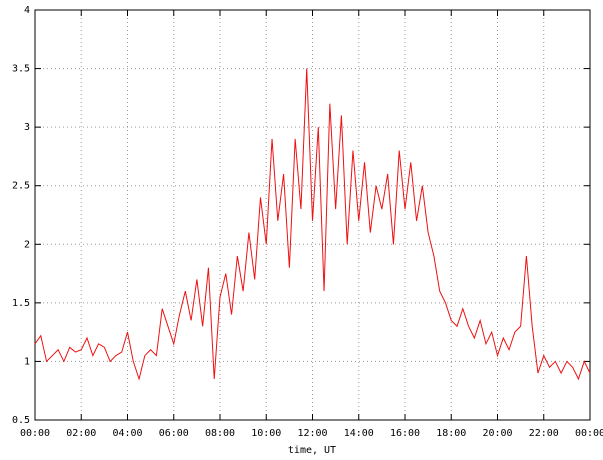 The height and width of the screenshot is (460, 603). Describe the element at coordinates (27, 244) in the screenshot. I see `y-tick-label: 2` at that location.